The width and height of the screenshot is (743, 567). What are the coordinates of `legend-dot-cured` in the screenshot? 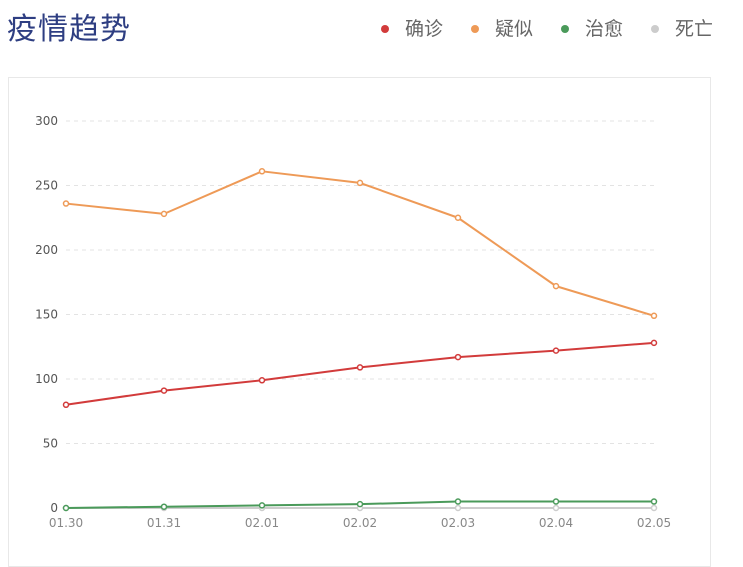 It's located at (564, 29).